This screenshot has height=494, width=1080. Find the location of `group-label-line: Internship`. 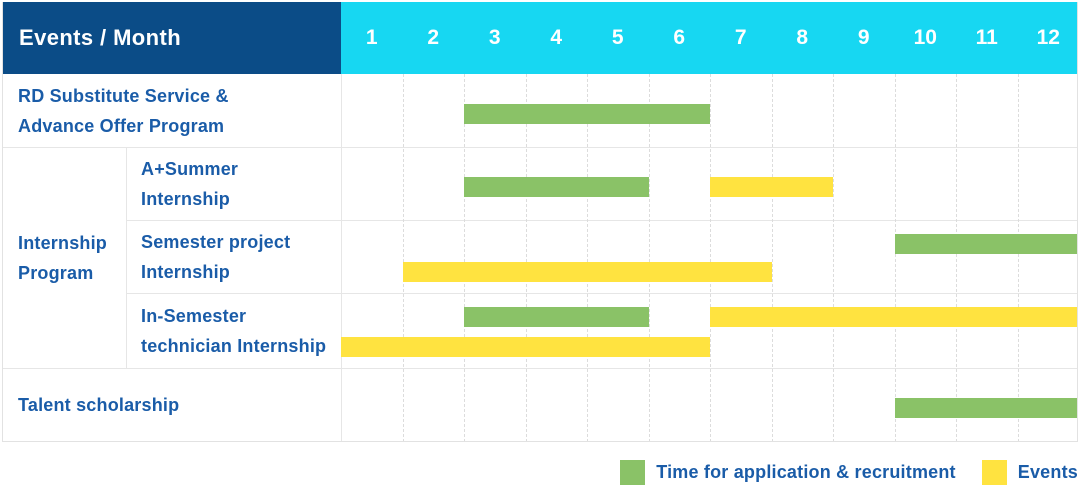

group-label-line: Internship is located at coordinates (63, 242).